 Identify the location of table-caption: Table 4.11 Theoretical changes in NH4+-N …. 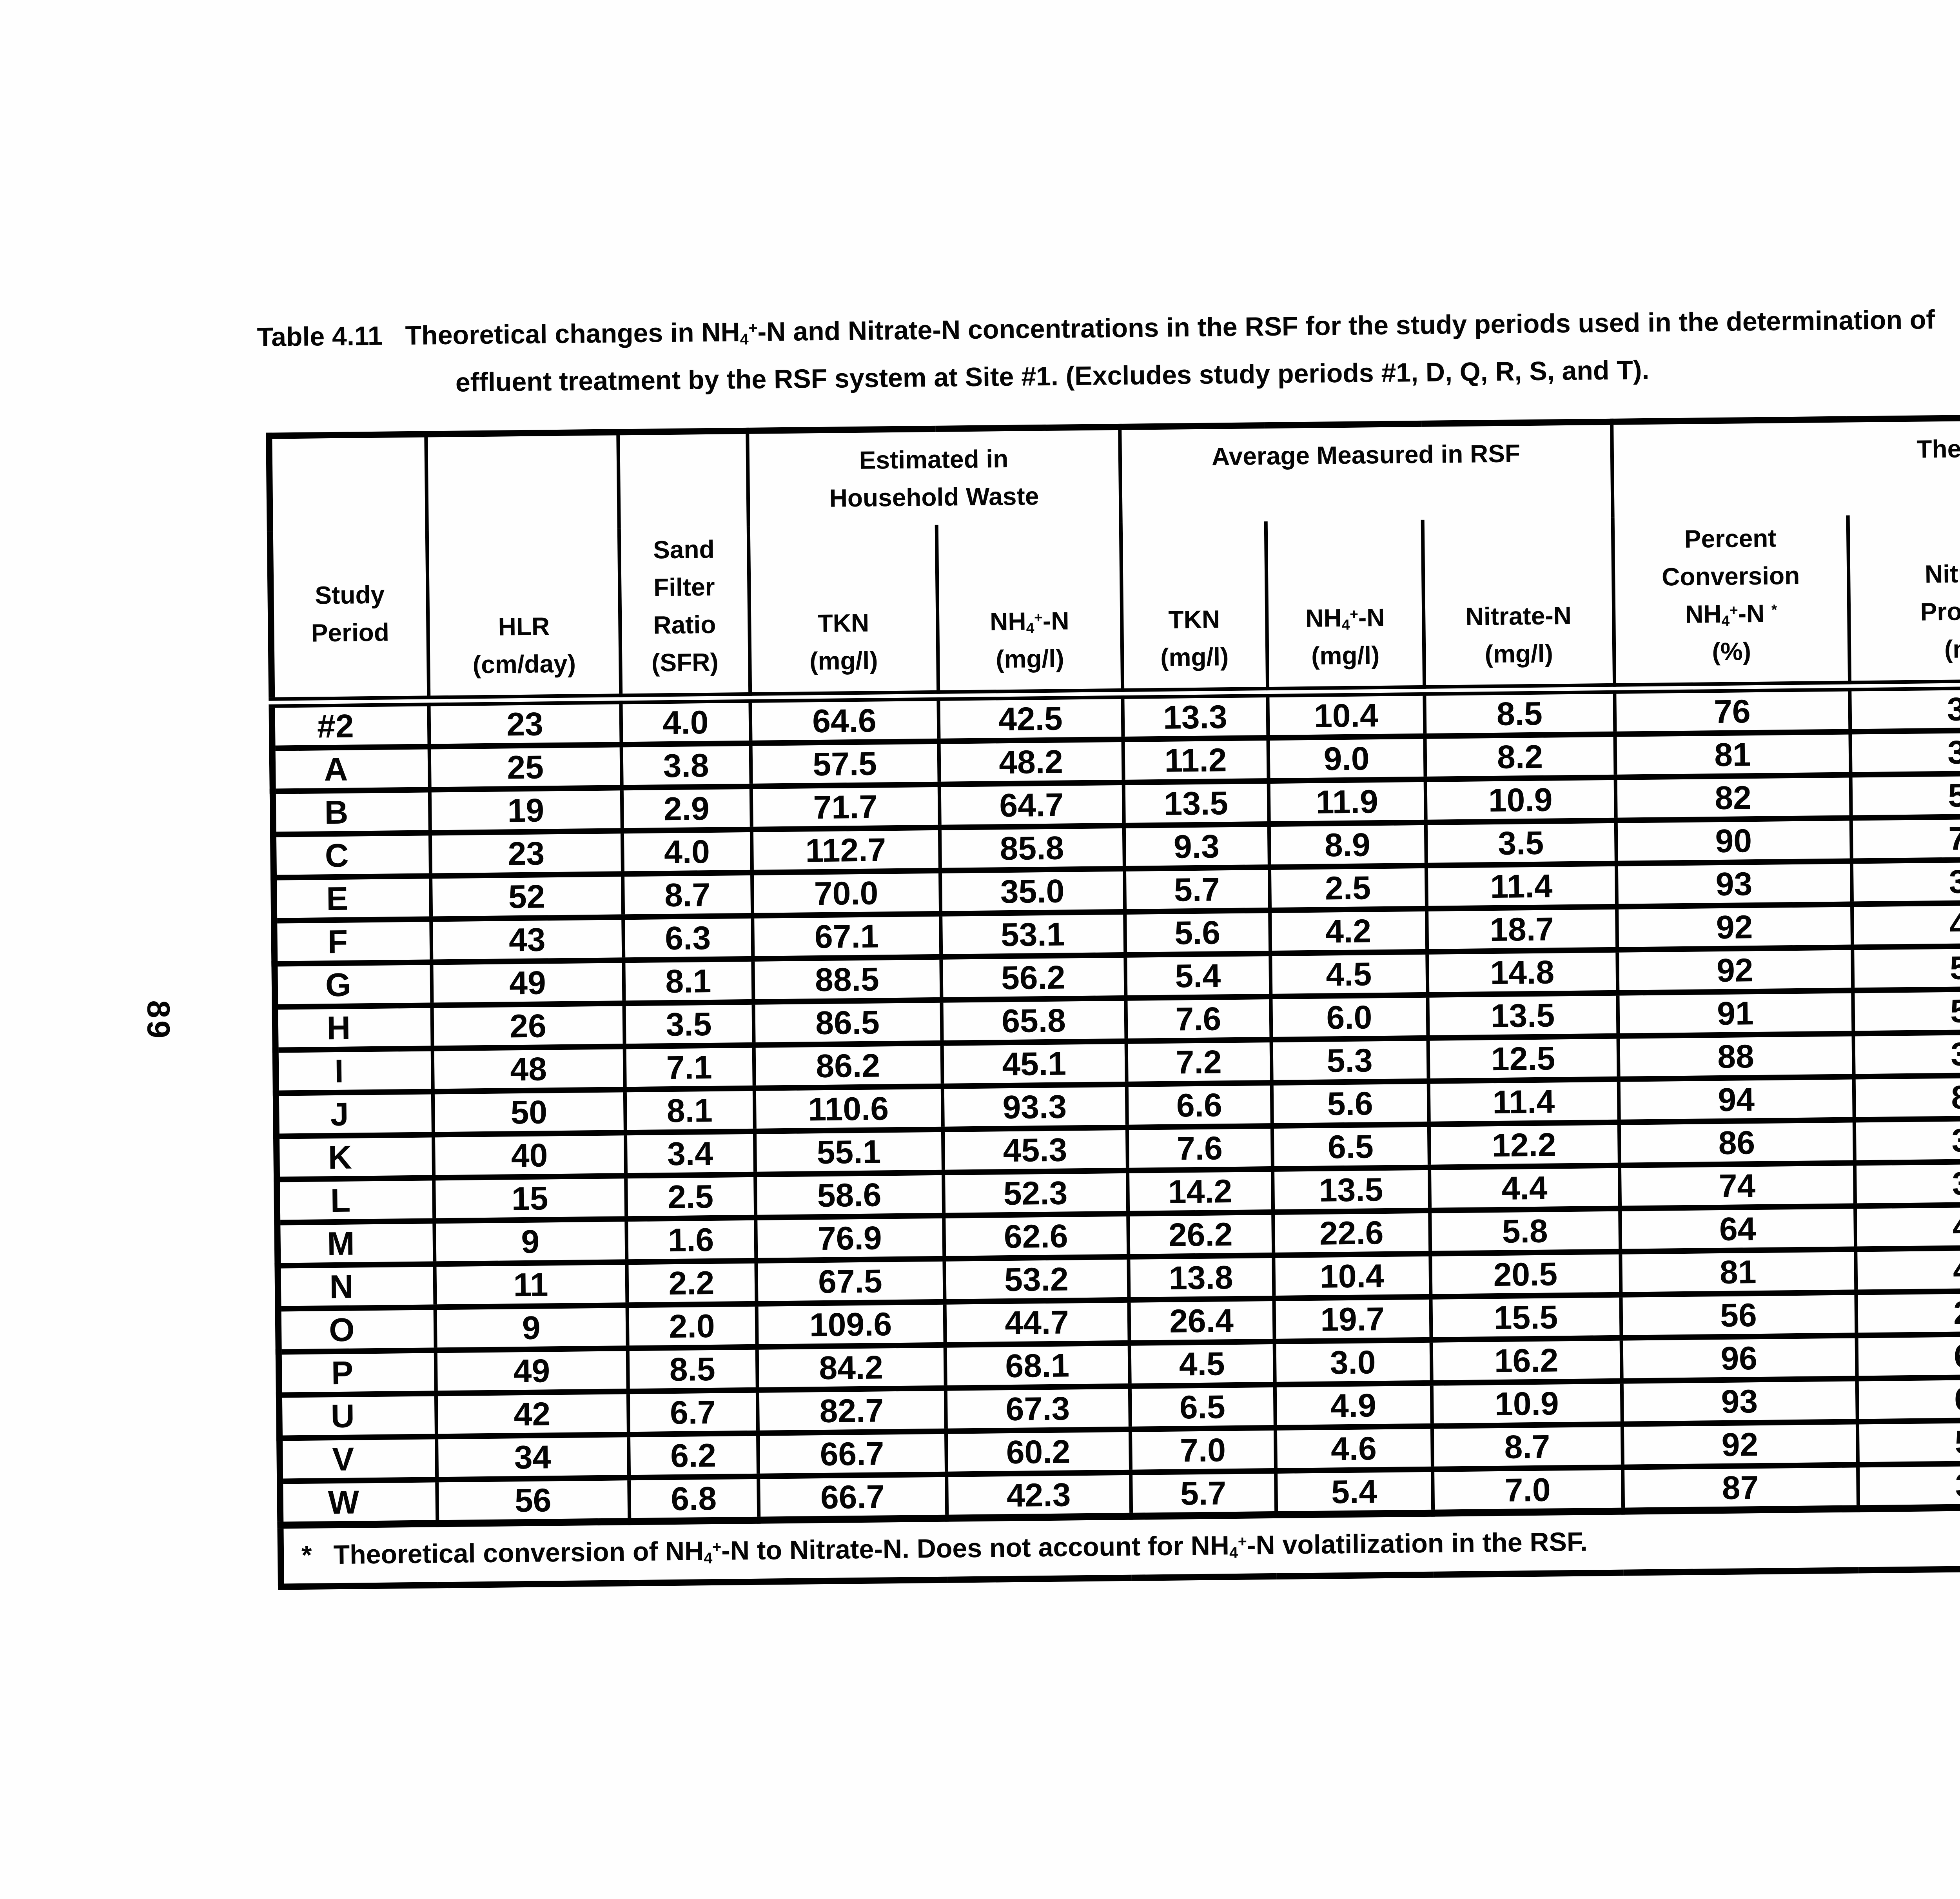
(1108, 349).